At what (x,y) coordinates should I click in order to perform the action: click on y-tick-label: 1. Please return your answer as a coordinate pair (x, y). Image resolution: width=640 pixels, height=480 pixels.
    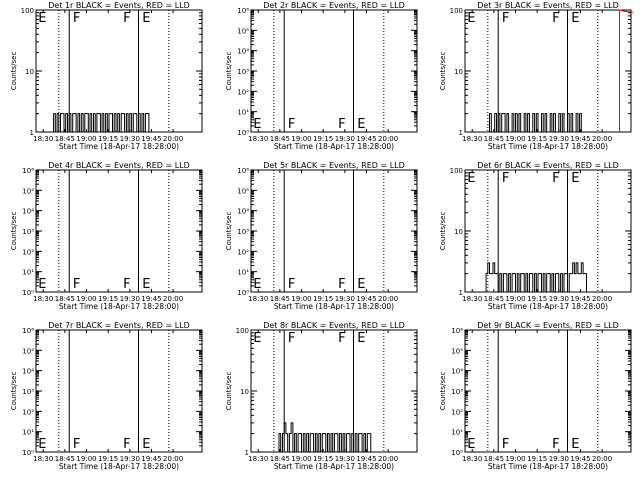
    Looking at the image, I should click on (32, 133).